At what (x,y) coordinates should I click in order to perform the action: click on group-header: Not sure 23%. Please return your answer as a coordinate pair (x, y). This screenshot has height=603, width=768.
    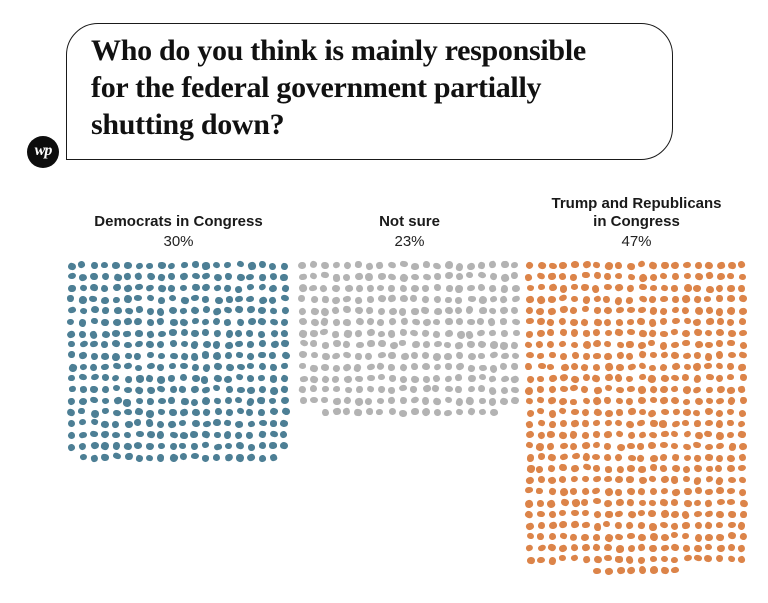
    Looking at the image, I should click on (409, 219).